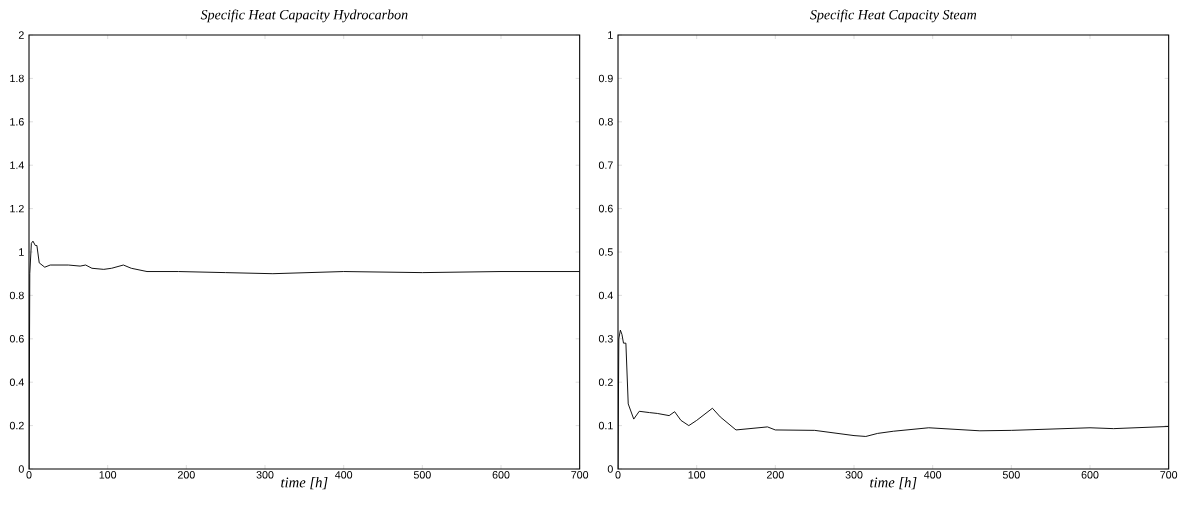 The image size is (1184, 512). Describe the element at coordinates (605, 78) in the screenshot. I see `y-tick-label: 0.9` at that location.